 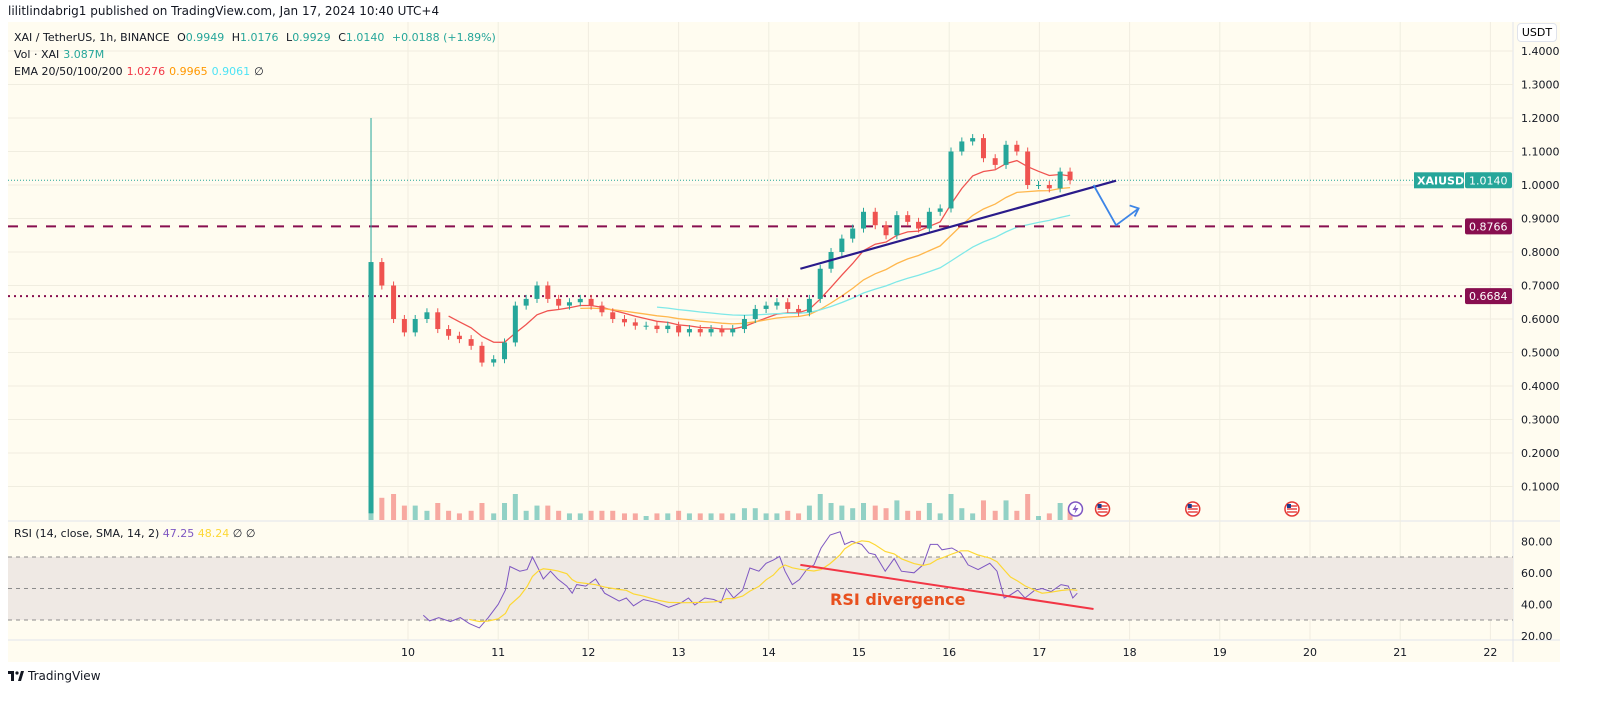 I want to click on price-label-bg, so click(x=1488, y=180).